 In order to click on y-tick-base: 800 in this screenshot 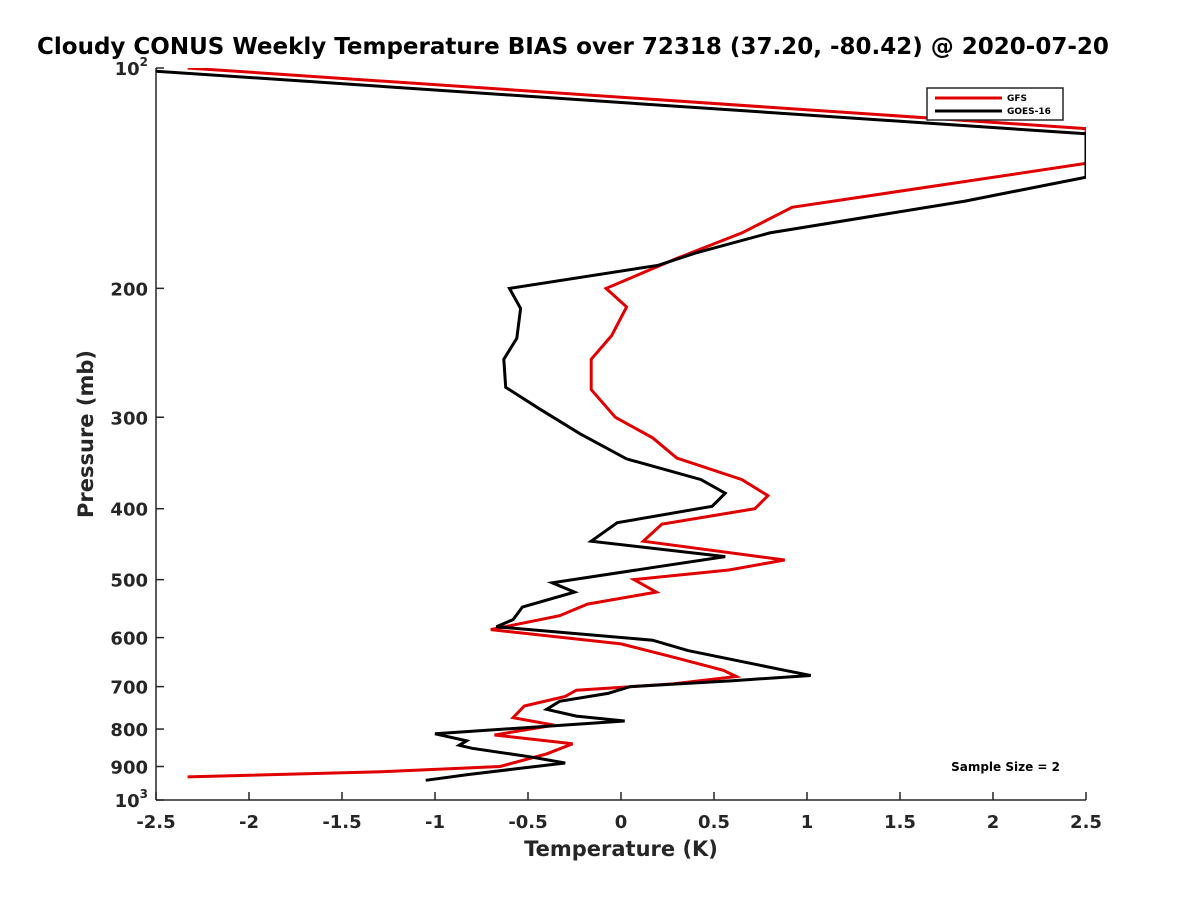, I will do `click(129, 730)`.